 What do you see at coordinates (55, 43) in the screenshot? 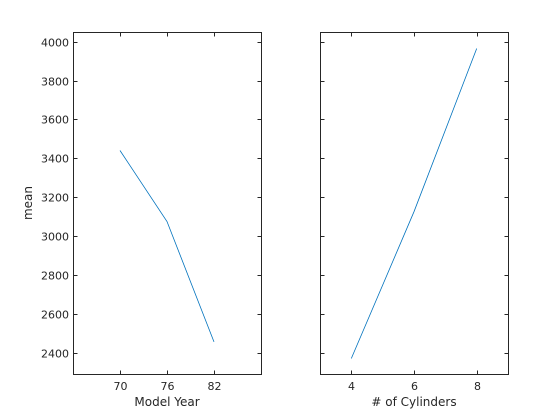
I see `y-tick-label: 4000` at bounding box center [55, 43].